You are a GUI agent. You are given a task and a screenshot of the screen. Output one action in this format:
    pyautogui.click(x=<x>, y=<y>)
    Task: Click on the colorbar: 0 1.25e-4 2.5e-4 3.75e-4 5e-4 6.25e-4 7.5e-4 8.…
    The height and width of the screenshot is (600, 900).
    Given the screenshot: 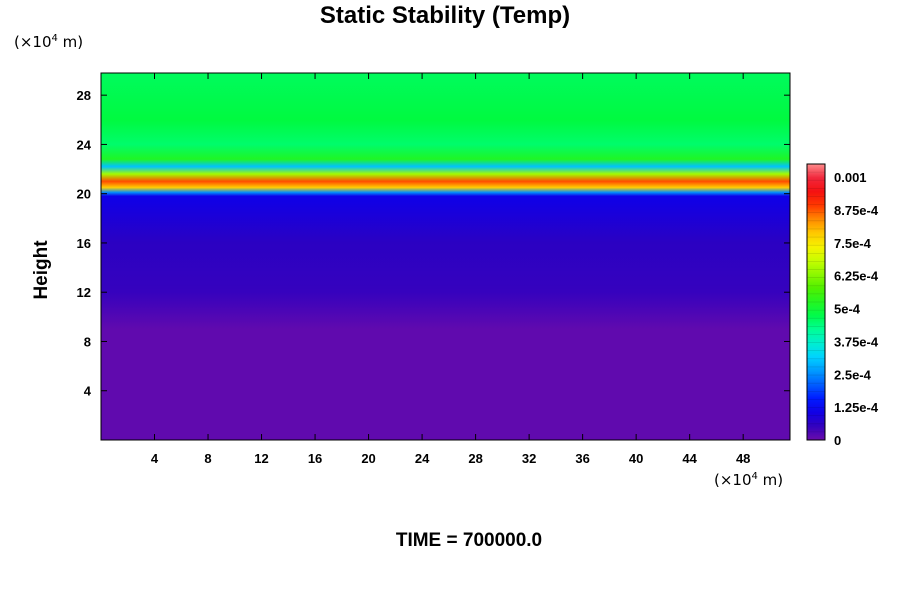 What is the action you would take?
    pyautogui.click(x=842, y=305)
    